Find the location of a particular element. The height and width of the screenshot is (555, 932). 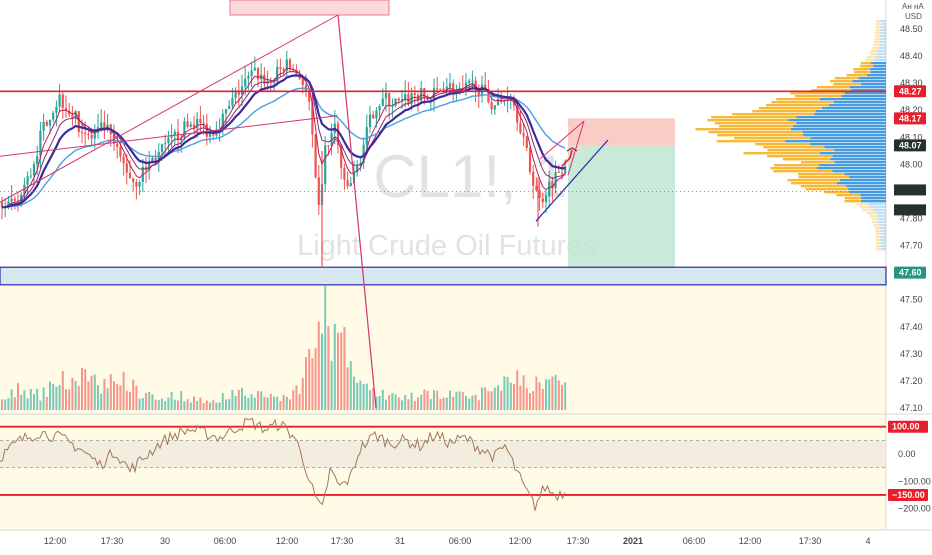

price-tag-box is located at coordinates (910, 145).